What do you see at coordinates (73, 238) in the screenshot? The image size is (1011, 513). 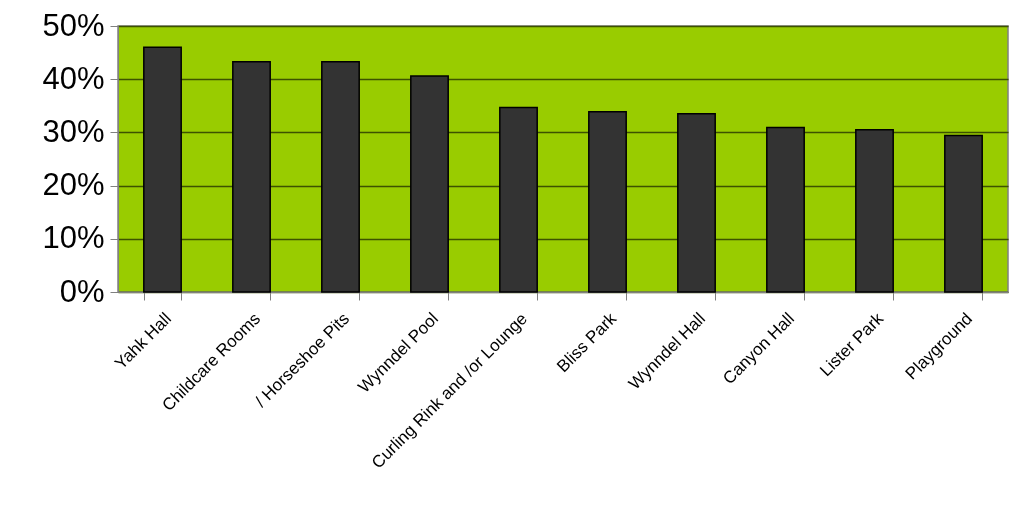 I see `y-tick-label: 10%` at bounding box center [73, 238].